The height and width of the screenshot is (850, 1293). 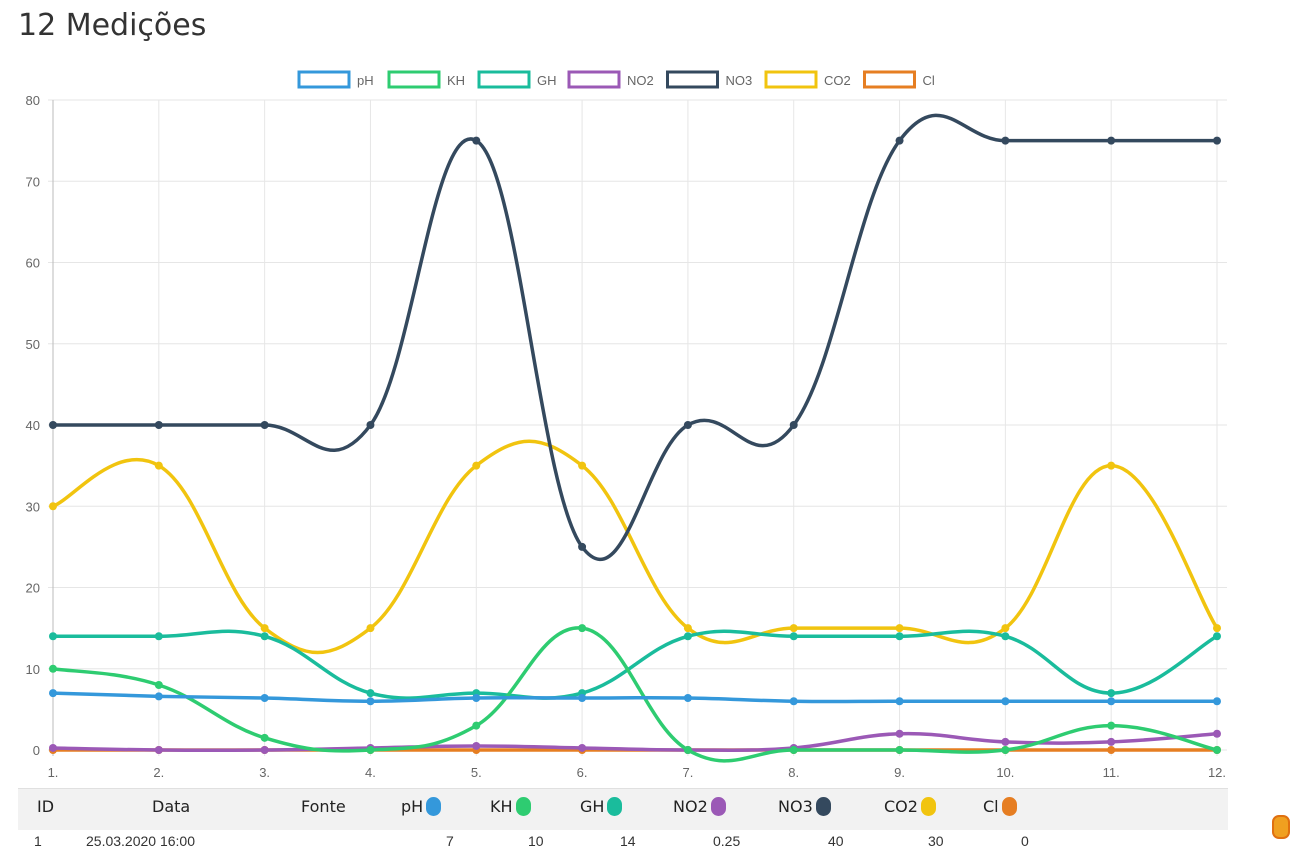 I want to click on col-no3: NO3, so click(x=804, y=806).